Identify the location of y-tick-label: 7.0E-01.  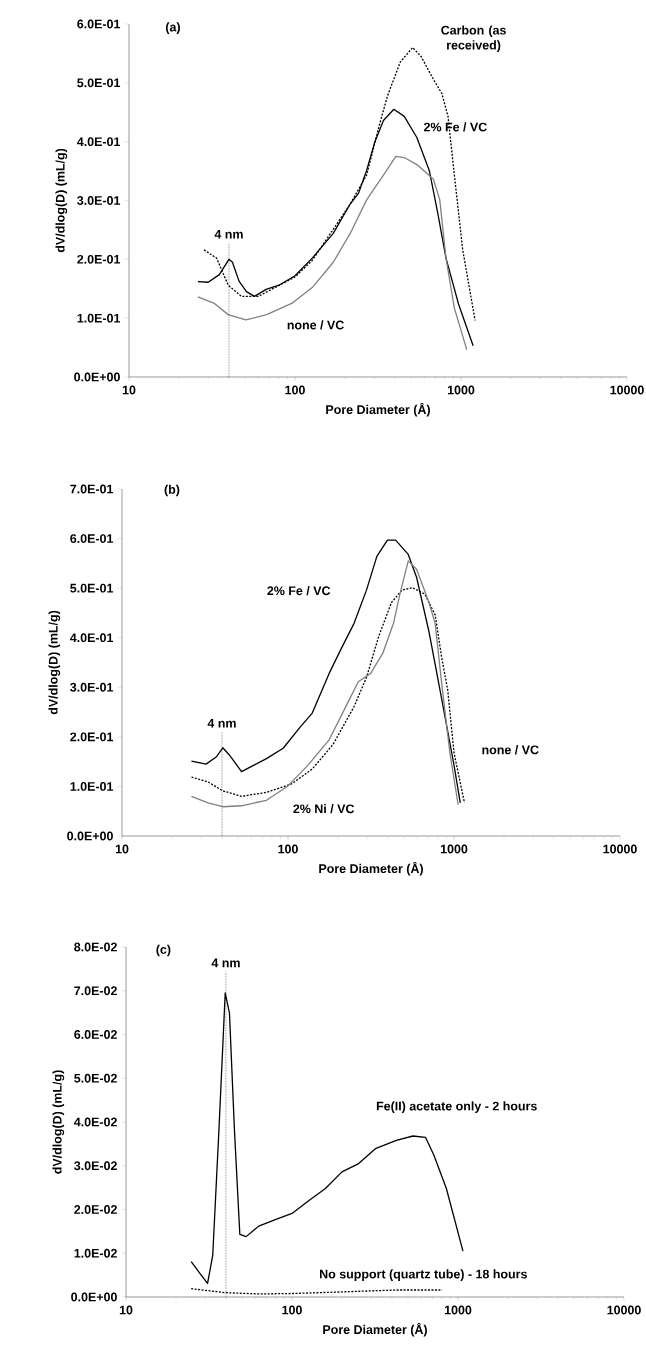
(92, 489).